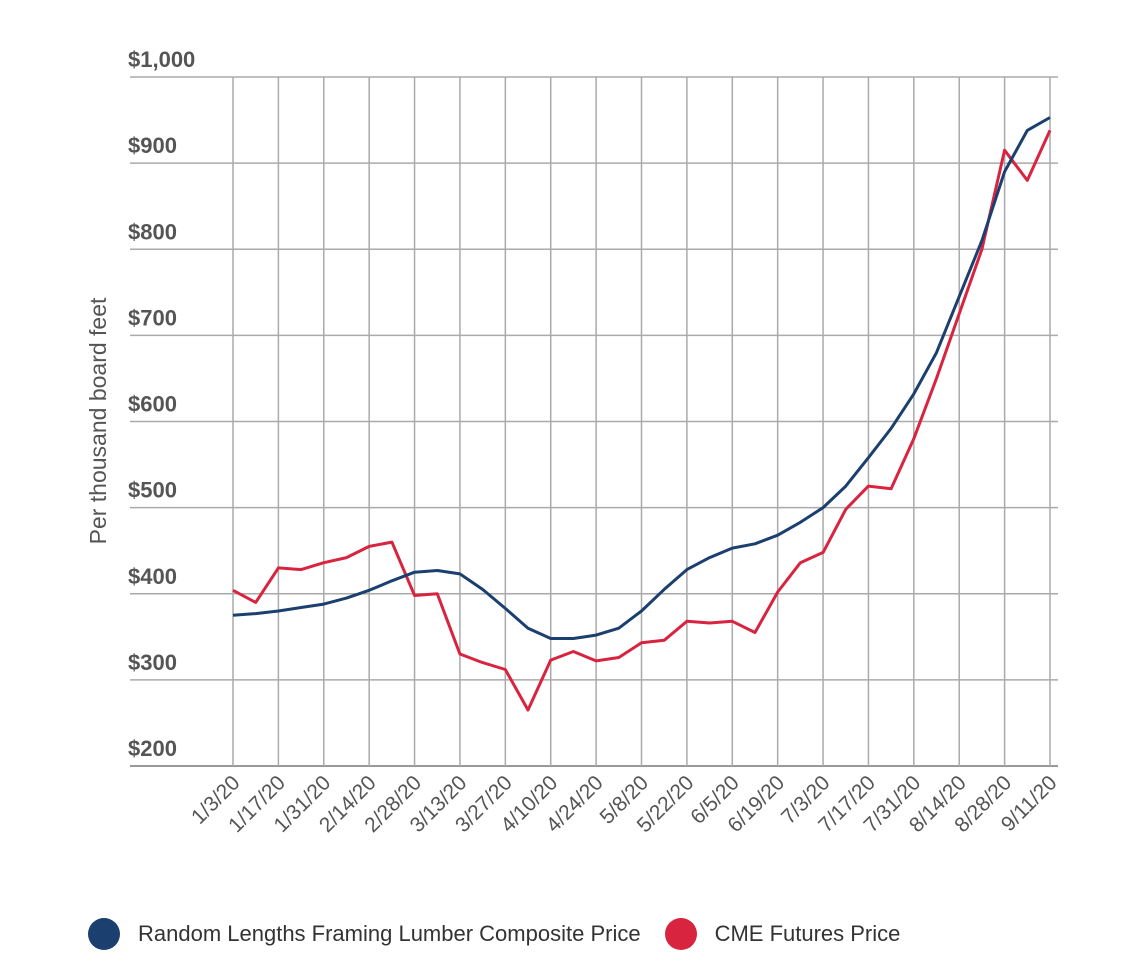 The height and width of the screenshot is (980, 1140). Describe the element at coordinates (152, 317) in the screenshot. I see `y-tick-label: $700` at that location.